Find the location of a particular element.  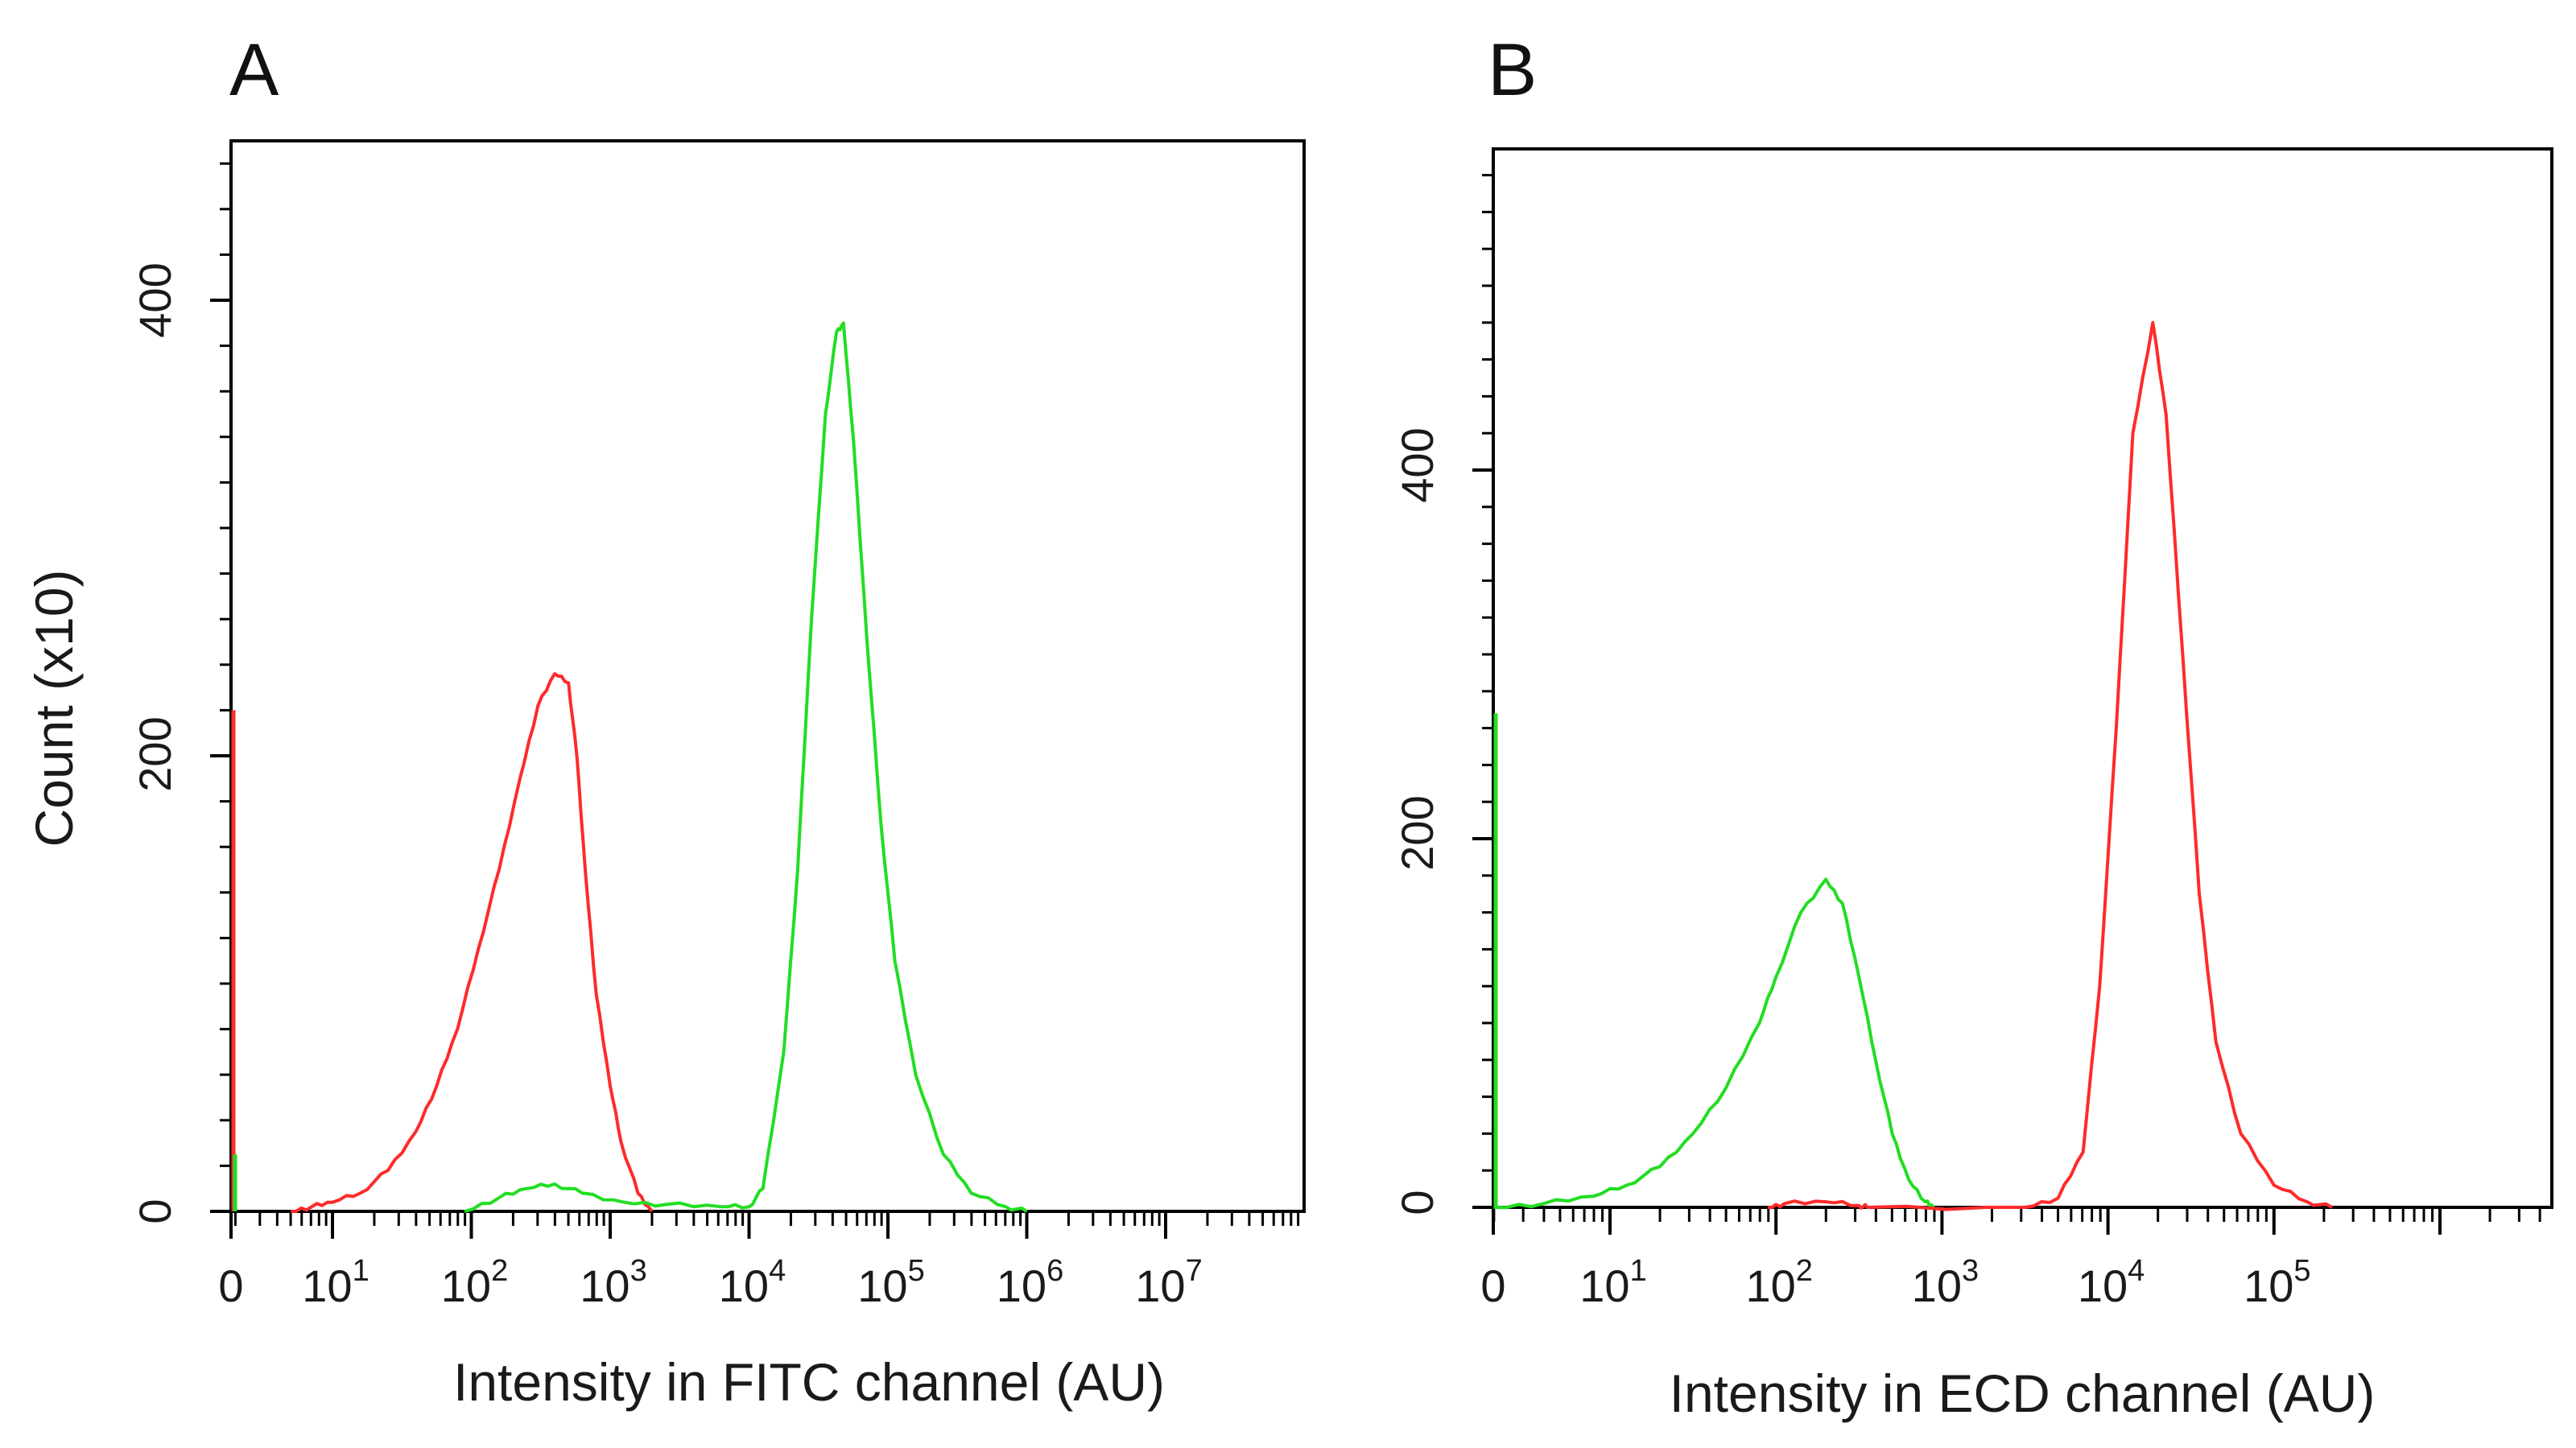

panel-b-xtick-label-2: 10² is located at coordinates (1778, 1282).